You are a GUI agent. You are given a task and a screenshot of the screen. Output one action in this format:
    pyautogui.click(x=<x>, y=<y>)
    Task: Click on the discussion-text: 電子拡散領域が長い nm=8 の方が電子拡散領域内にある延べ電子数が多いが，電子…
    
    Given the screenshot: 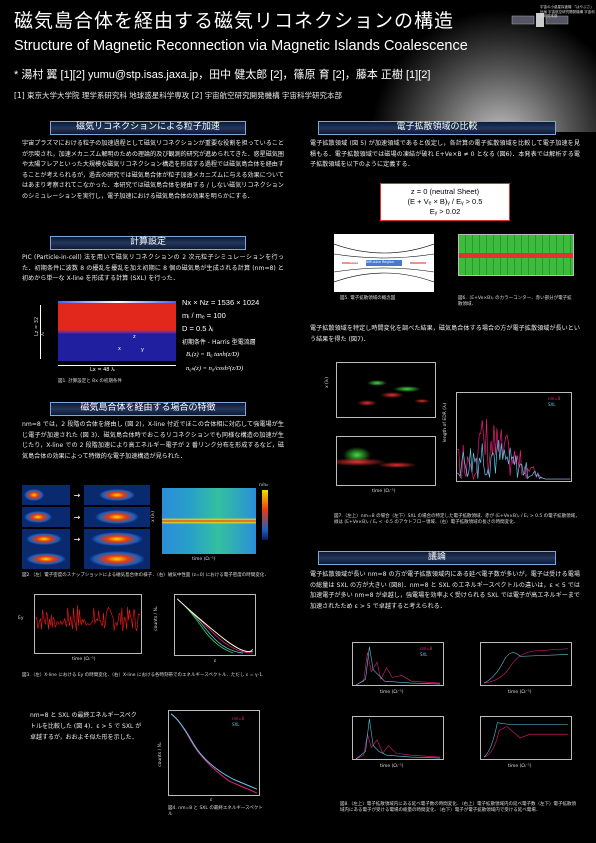 What is the action you would take?
    pyautogui.click(x=445, y=590)
    